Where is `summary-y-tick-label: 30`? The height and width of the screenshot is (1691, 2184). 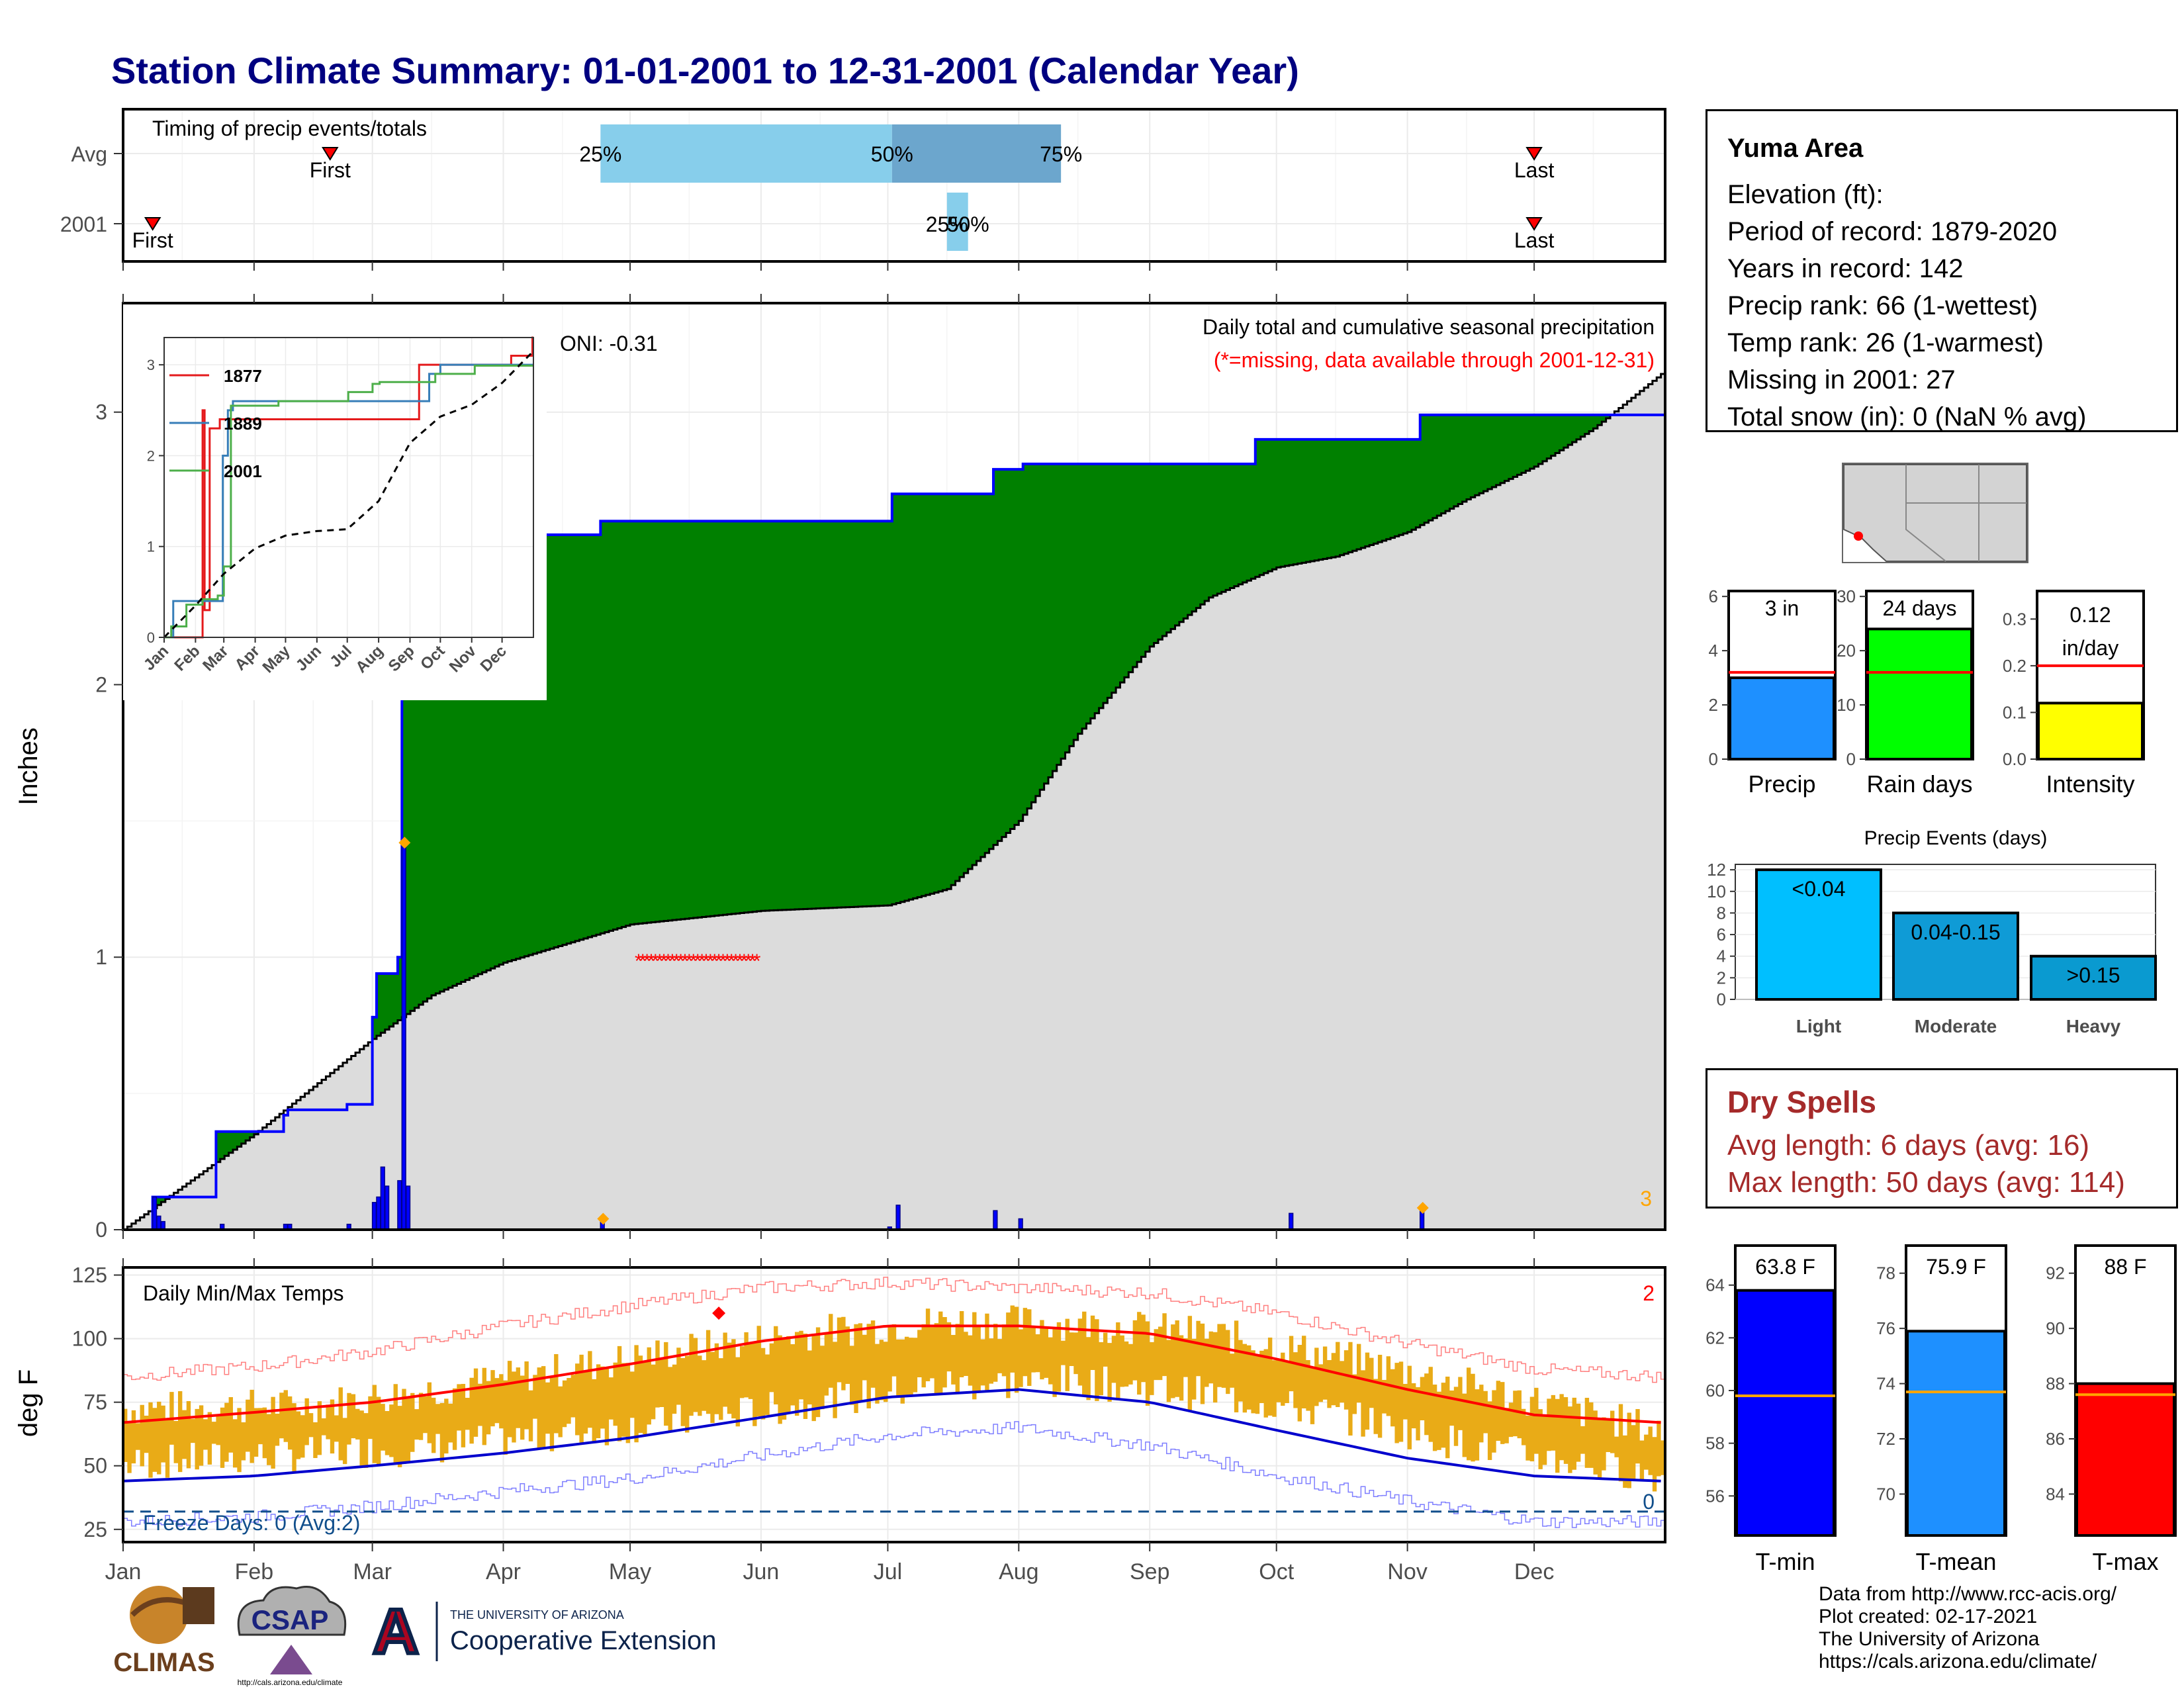
summary-y-tick-label: 30 is located at coordinates (1846, 596).